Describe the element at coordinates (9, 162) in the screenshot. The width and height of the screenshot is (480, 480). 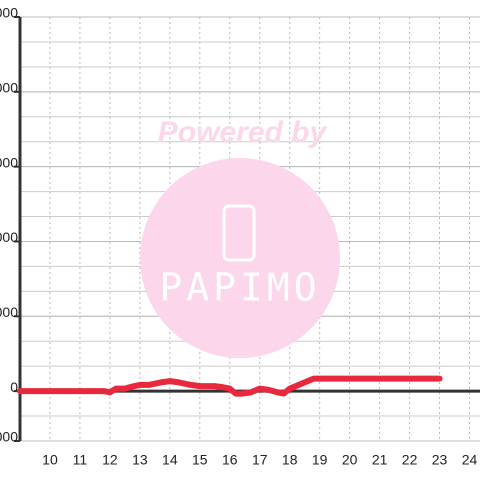
I see `y-tick-label: 90,000` at that location.